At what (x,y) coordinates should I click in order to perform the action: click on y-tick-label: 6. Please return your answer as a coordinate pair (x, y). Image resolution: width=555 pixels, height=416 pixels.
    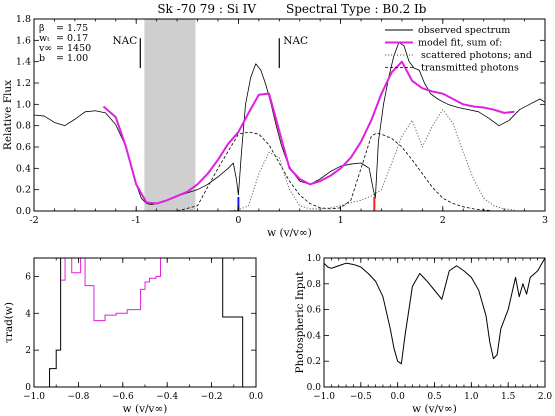
    Looking at the image, I should click on (28, 277).